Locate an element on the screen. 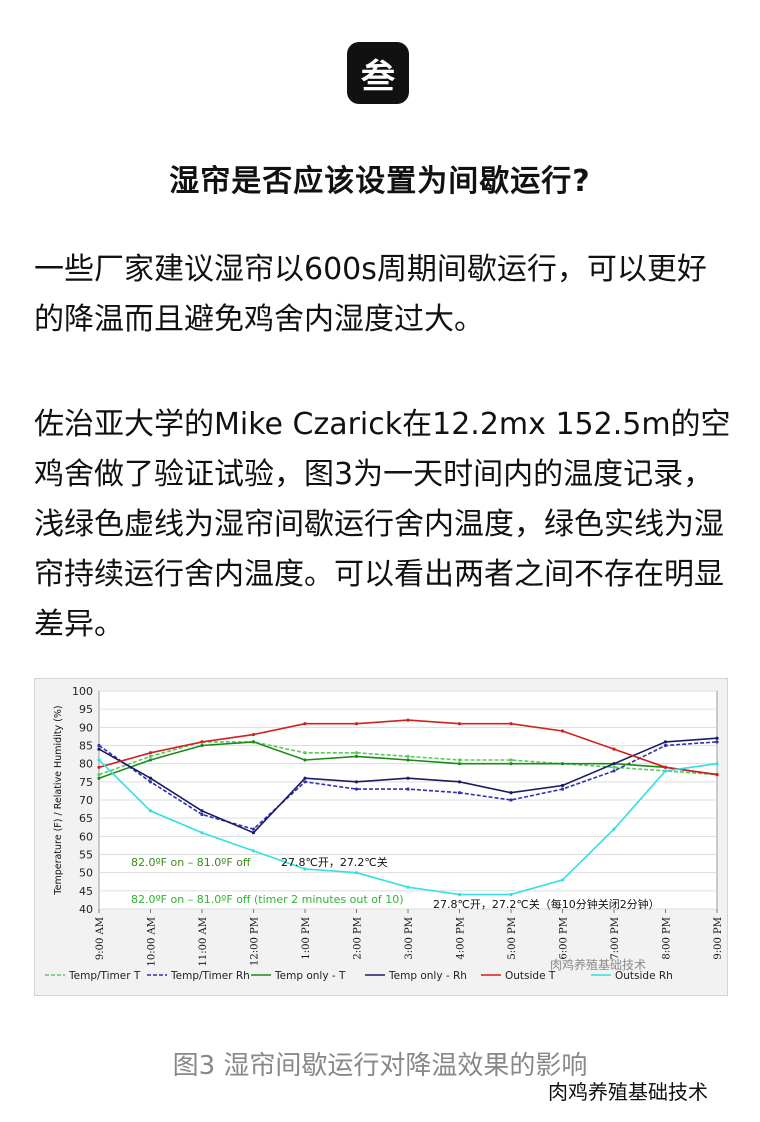 The height and width of the screenshot is (1122, 760). y-tick-label: 95 is located at coordinates (86, 709).